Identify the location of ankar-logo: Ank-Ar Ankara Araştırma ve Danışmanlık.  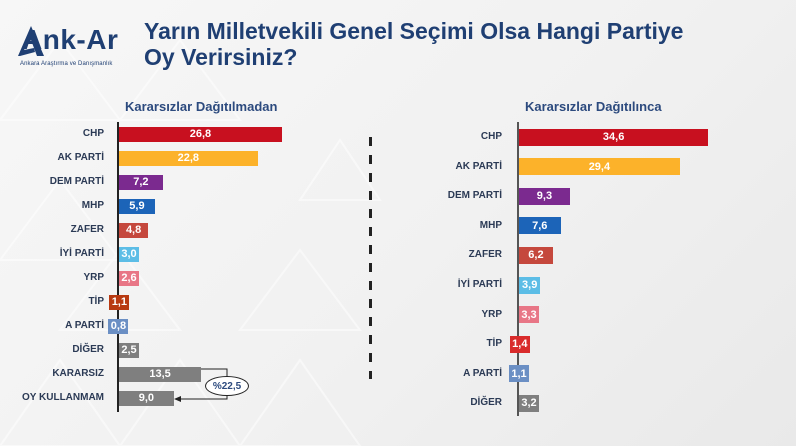
(73, 47).